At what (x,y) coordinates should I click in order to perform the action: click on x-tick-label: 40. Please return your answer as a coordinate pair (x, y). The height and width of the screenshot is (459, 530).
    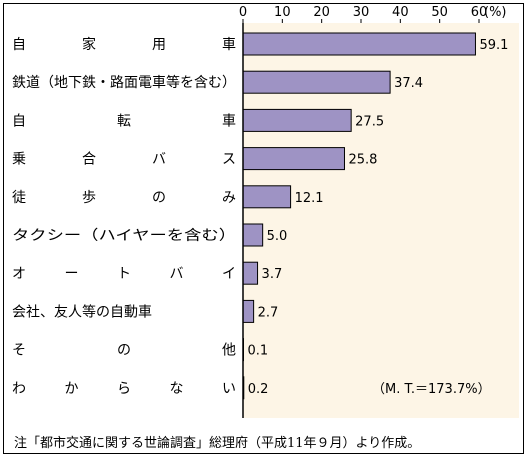
    Looking at the image, I should click on (400, 12).